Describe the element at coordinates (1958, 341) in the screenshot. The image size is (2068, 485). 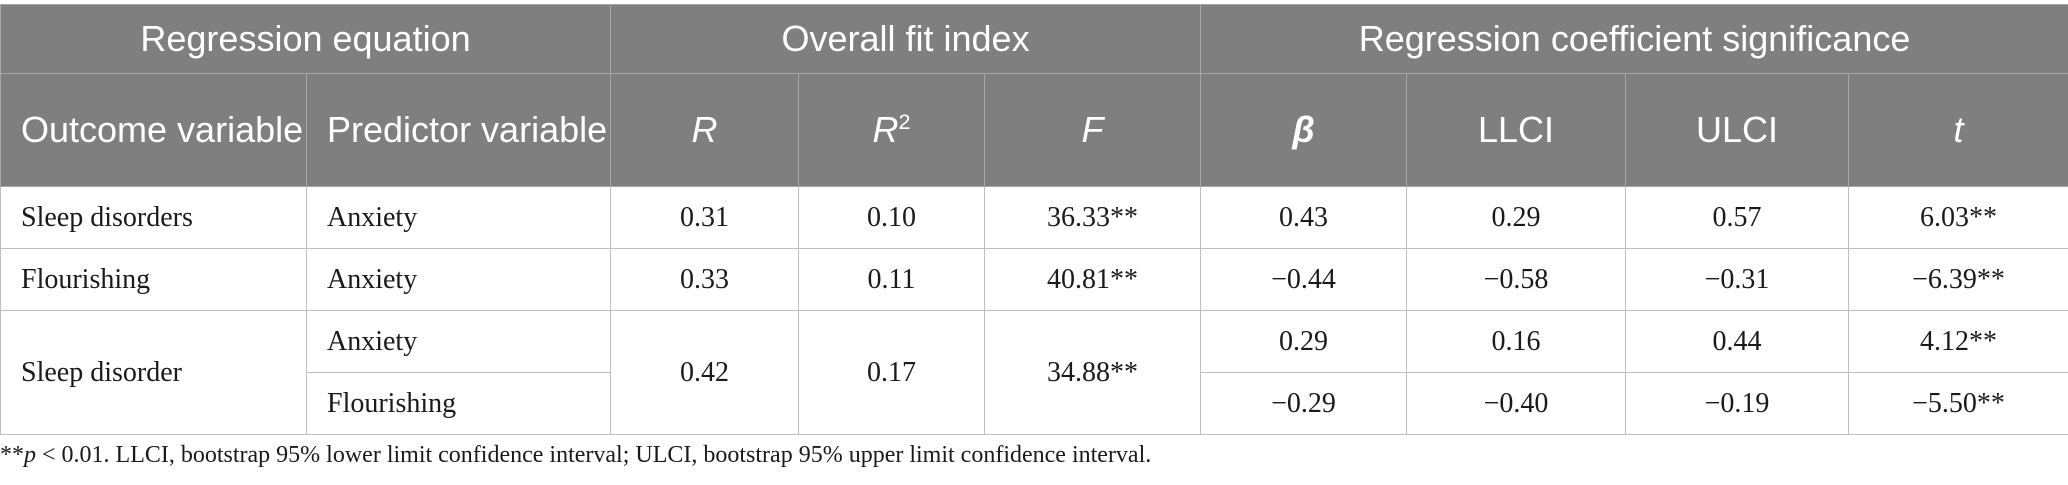
I see `cell-t: 4.12**` at that location.